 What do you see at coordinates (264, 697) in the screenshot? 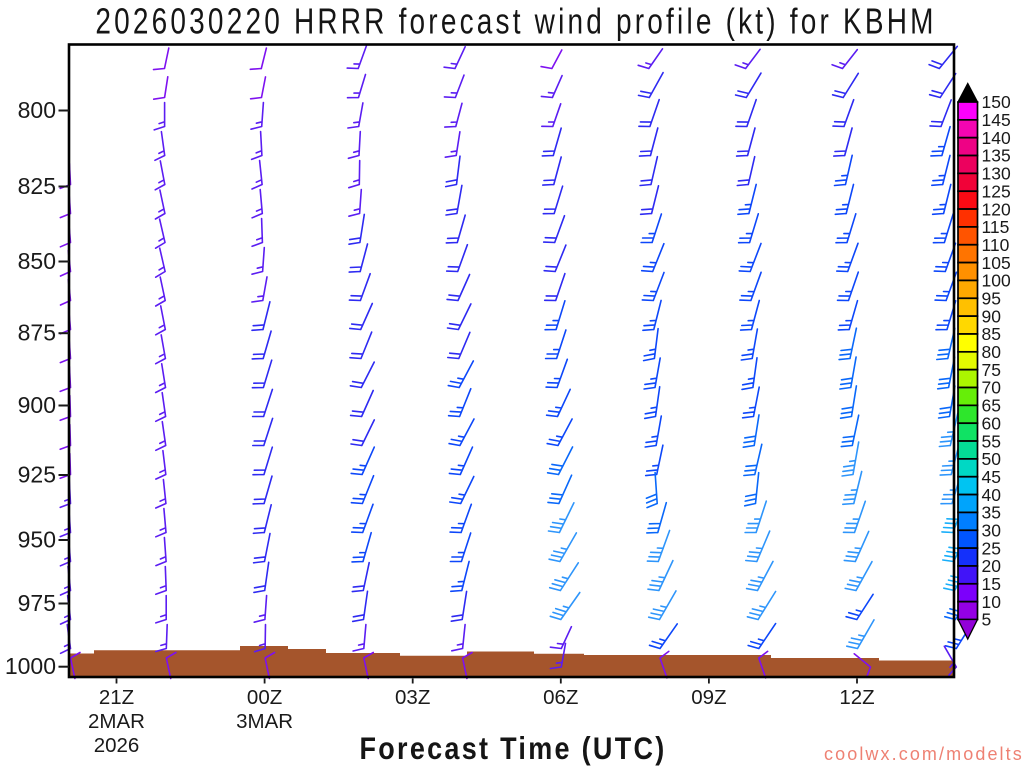
I see `svg-text: 00Z` at bounding box center [264, 697].